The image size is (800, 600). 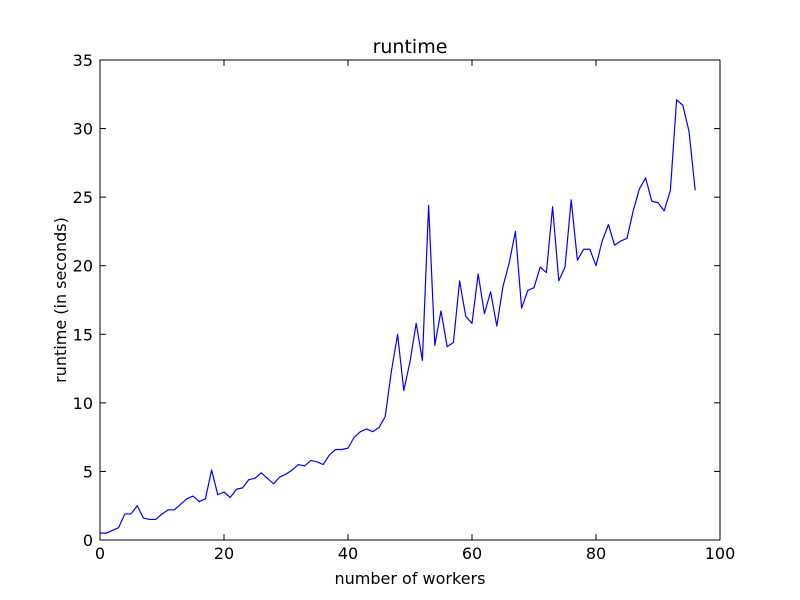 I want to click on y-axis-label: runtime (in seconds), so click(x=60, y=300).